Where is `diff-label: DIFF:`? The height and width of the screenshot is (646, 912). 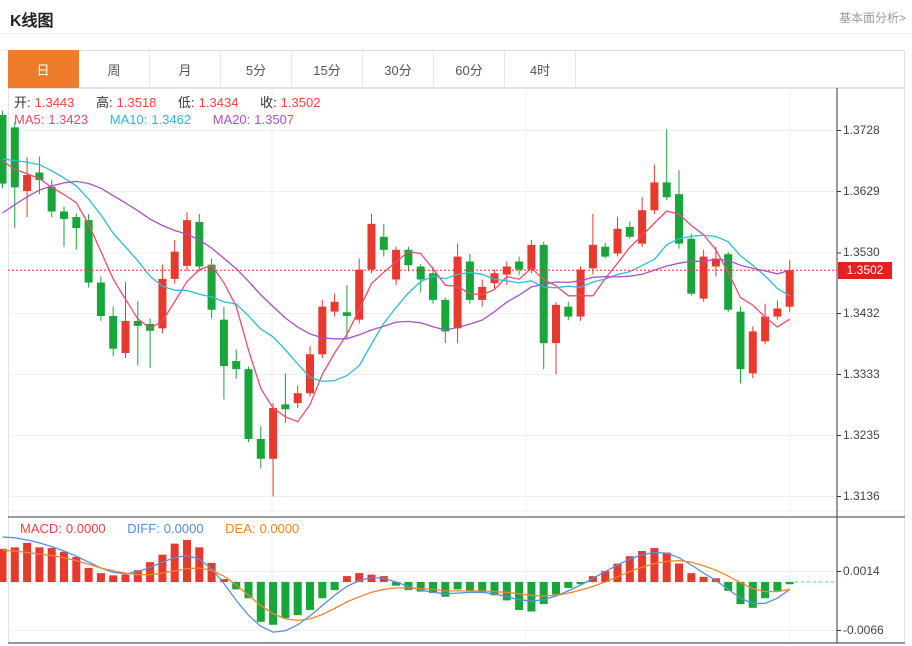
diff-label: DIFF: is located at coordinates (143, 528).